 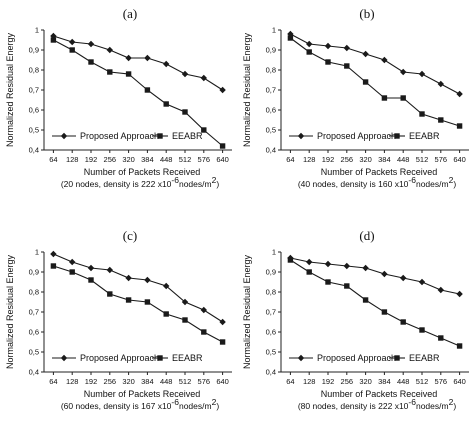 I want to click on y-tick-label: 0,7, so click(x=34, y=312).